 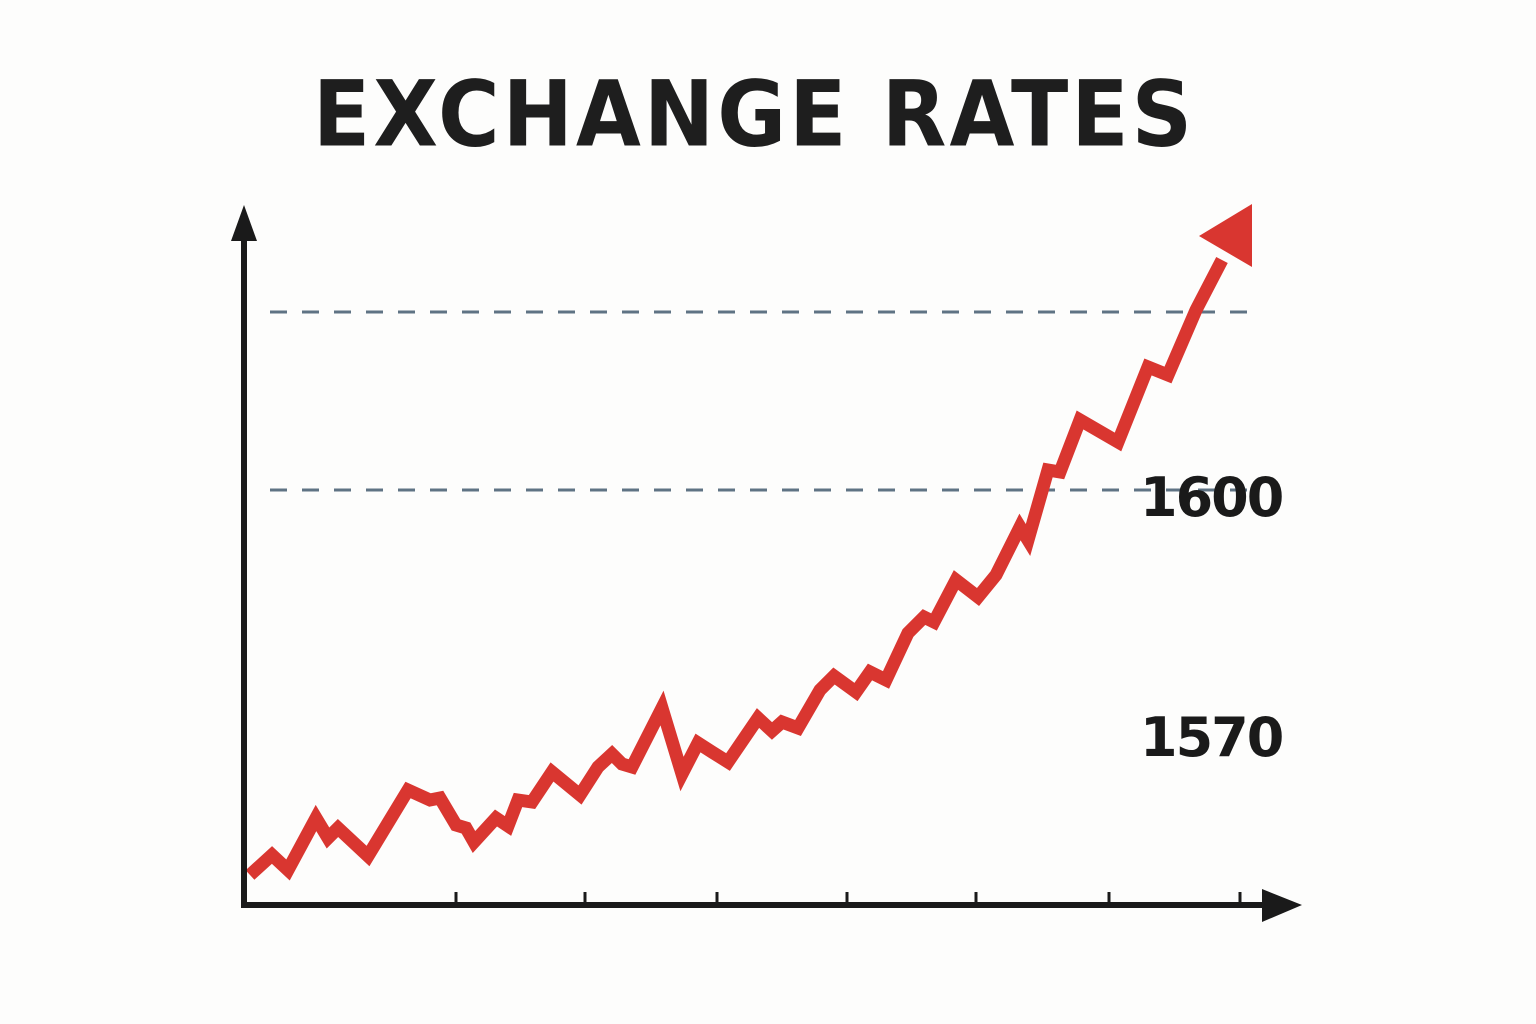 I want to click on y-label-1570: 1570, so click(x=1211, y=737).